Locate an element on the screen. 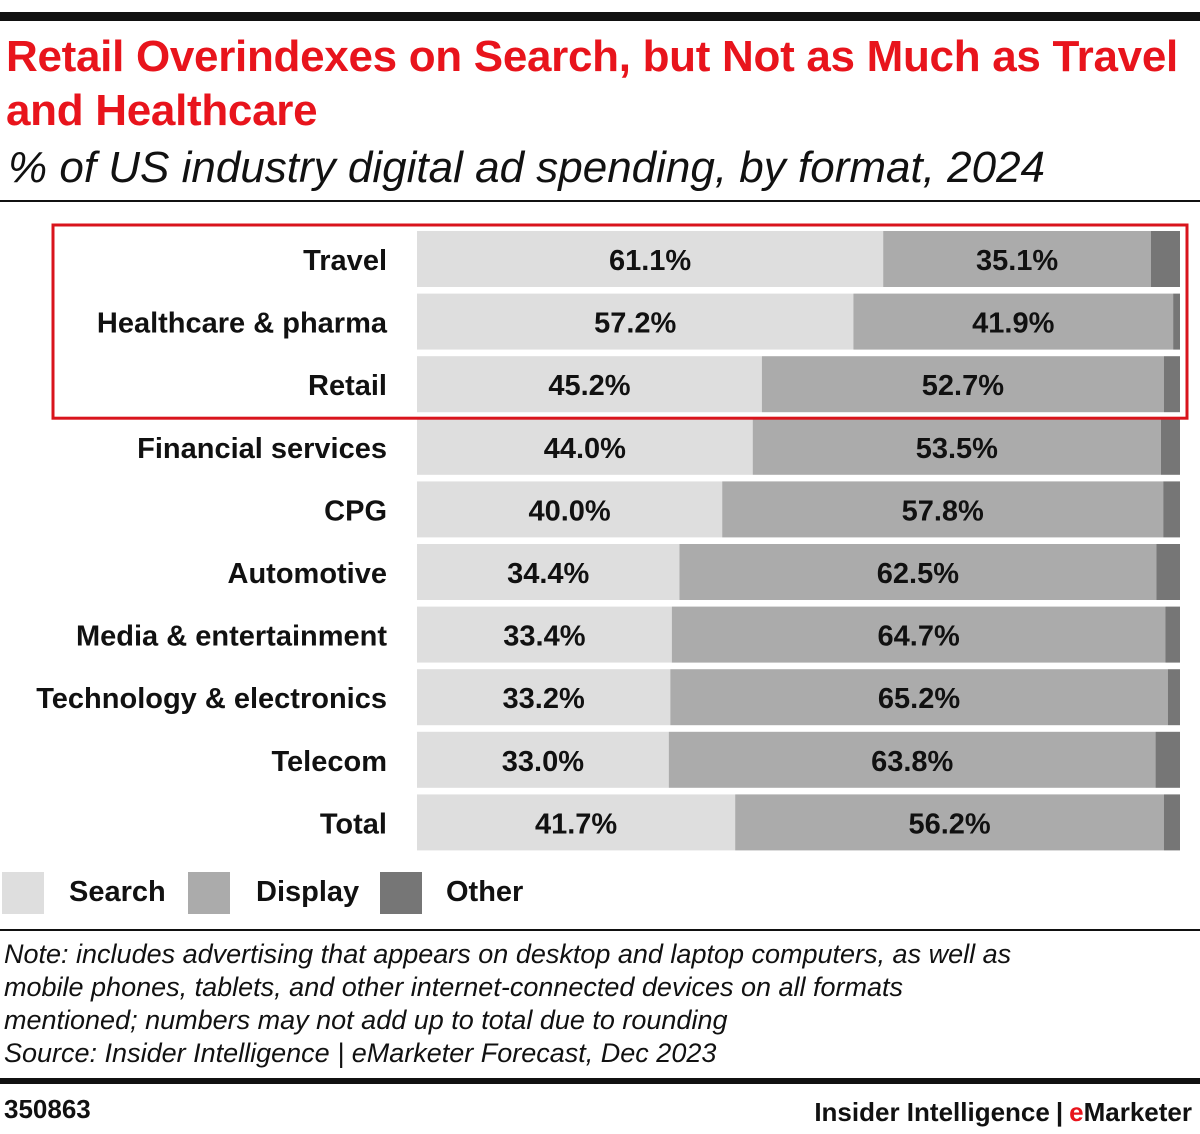  data-label-display-telecom: 63.8% is located at coordinates (912, 762).